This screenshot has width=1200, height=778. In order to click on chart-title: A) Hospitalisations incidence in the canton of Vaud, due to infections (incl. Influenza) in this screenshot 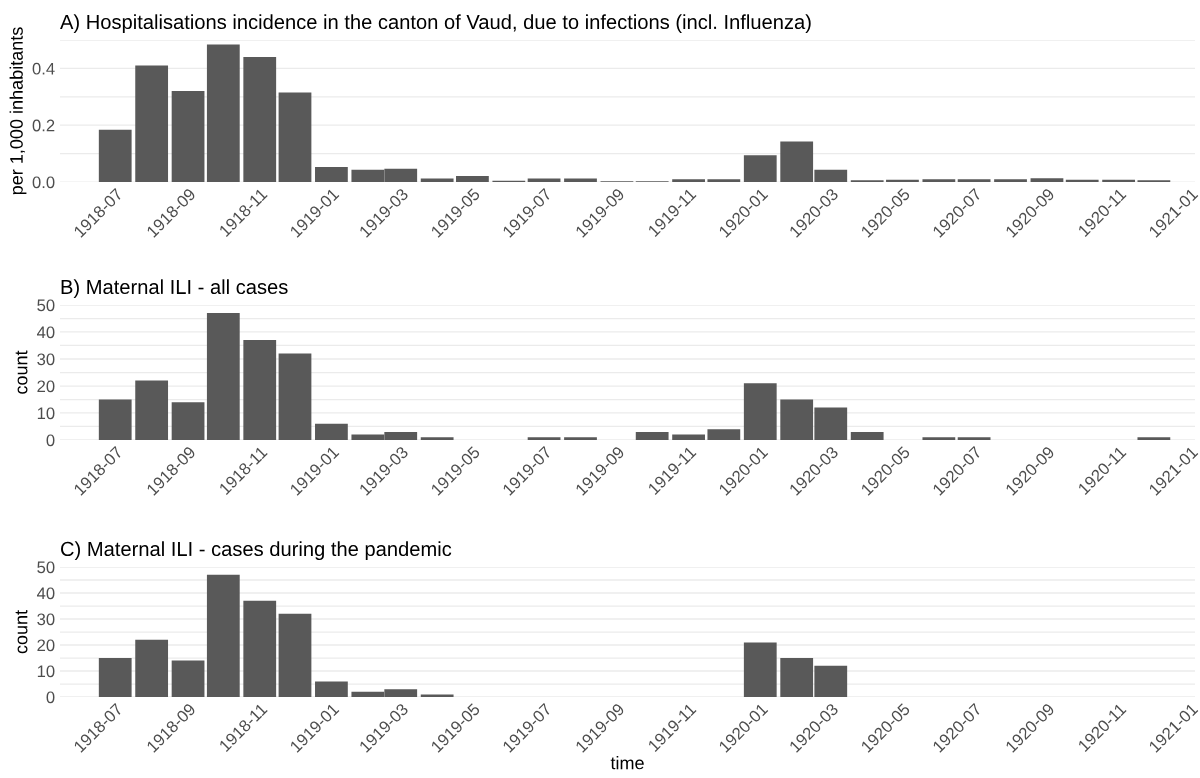, I will do `click(435, 24)`.